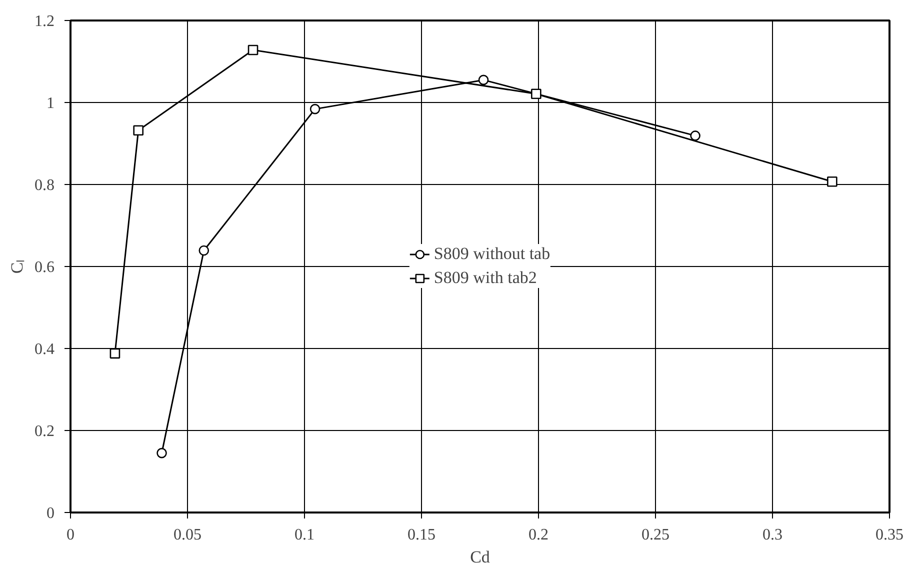 The width and height of the screenshot is (919, 569). Describe the element at coordinates (304, 535) in the screenshot. I see `x-tick-label: 0.1` at that location.